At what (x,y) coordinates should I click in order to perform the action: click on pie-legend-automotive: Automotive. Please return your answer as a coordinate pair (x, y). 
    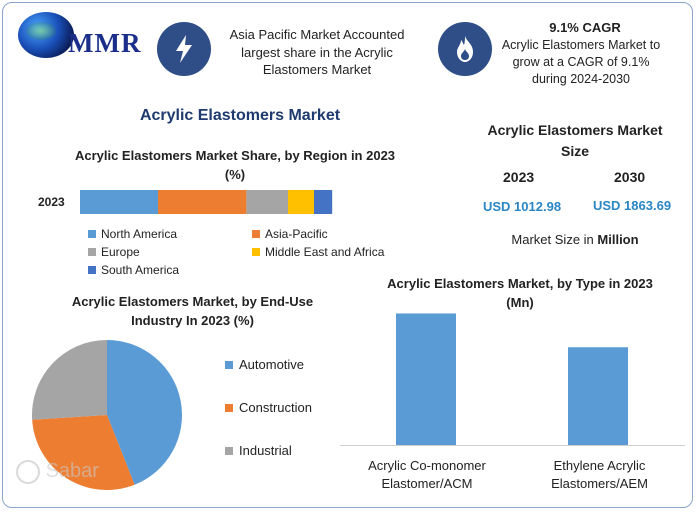
    Looking at the image, I should click on (264, 364).